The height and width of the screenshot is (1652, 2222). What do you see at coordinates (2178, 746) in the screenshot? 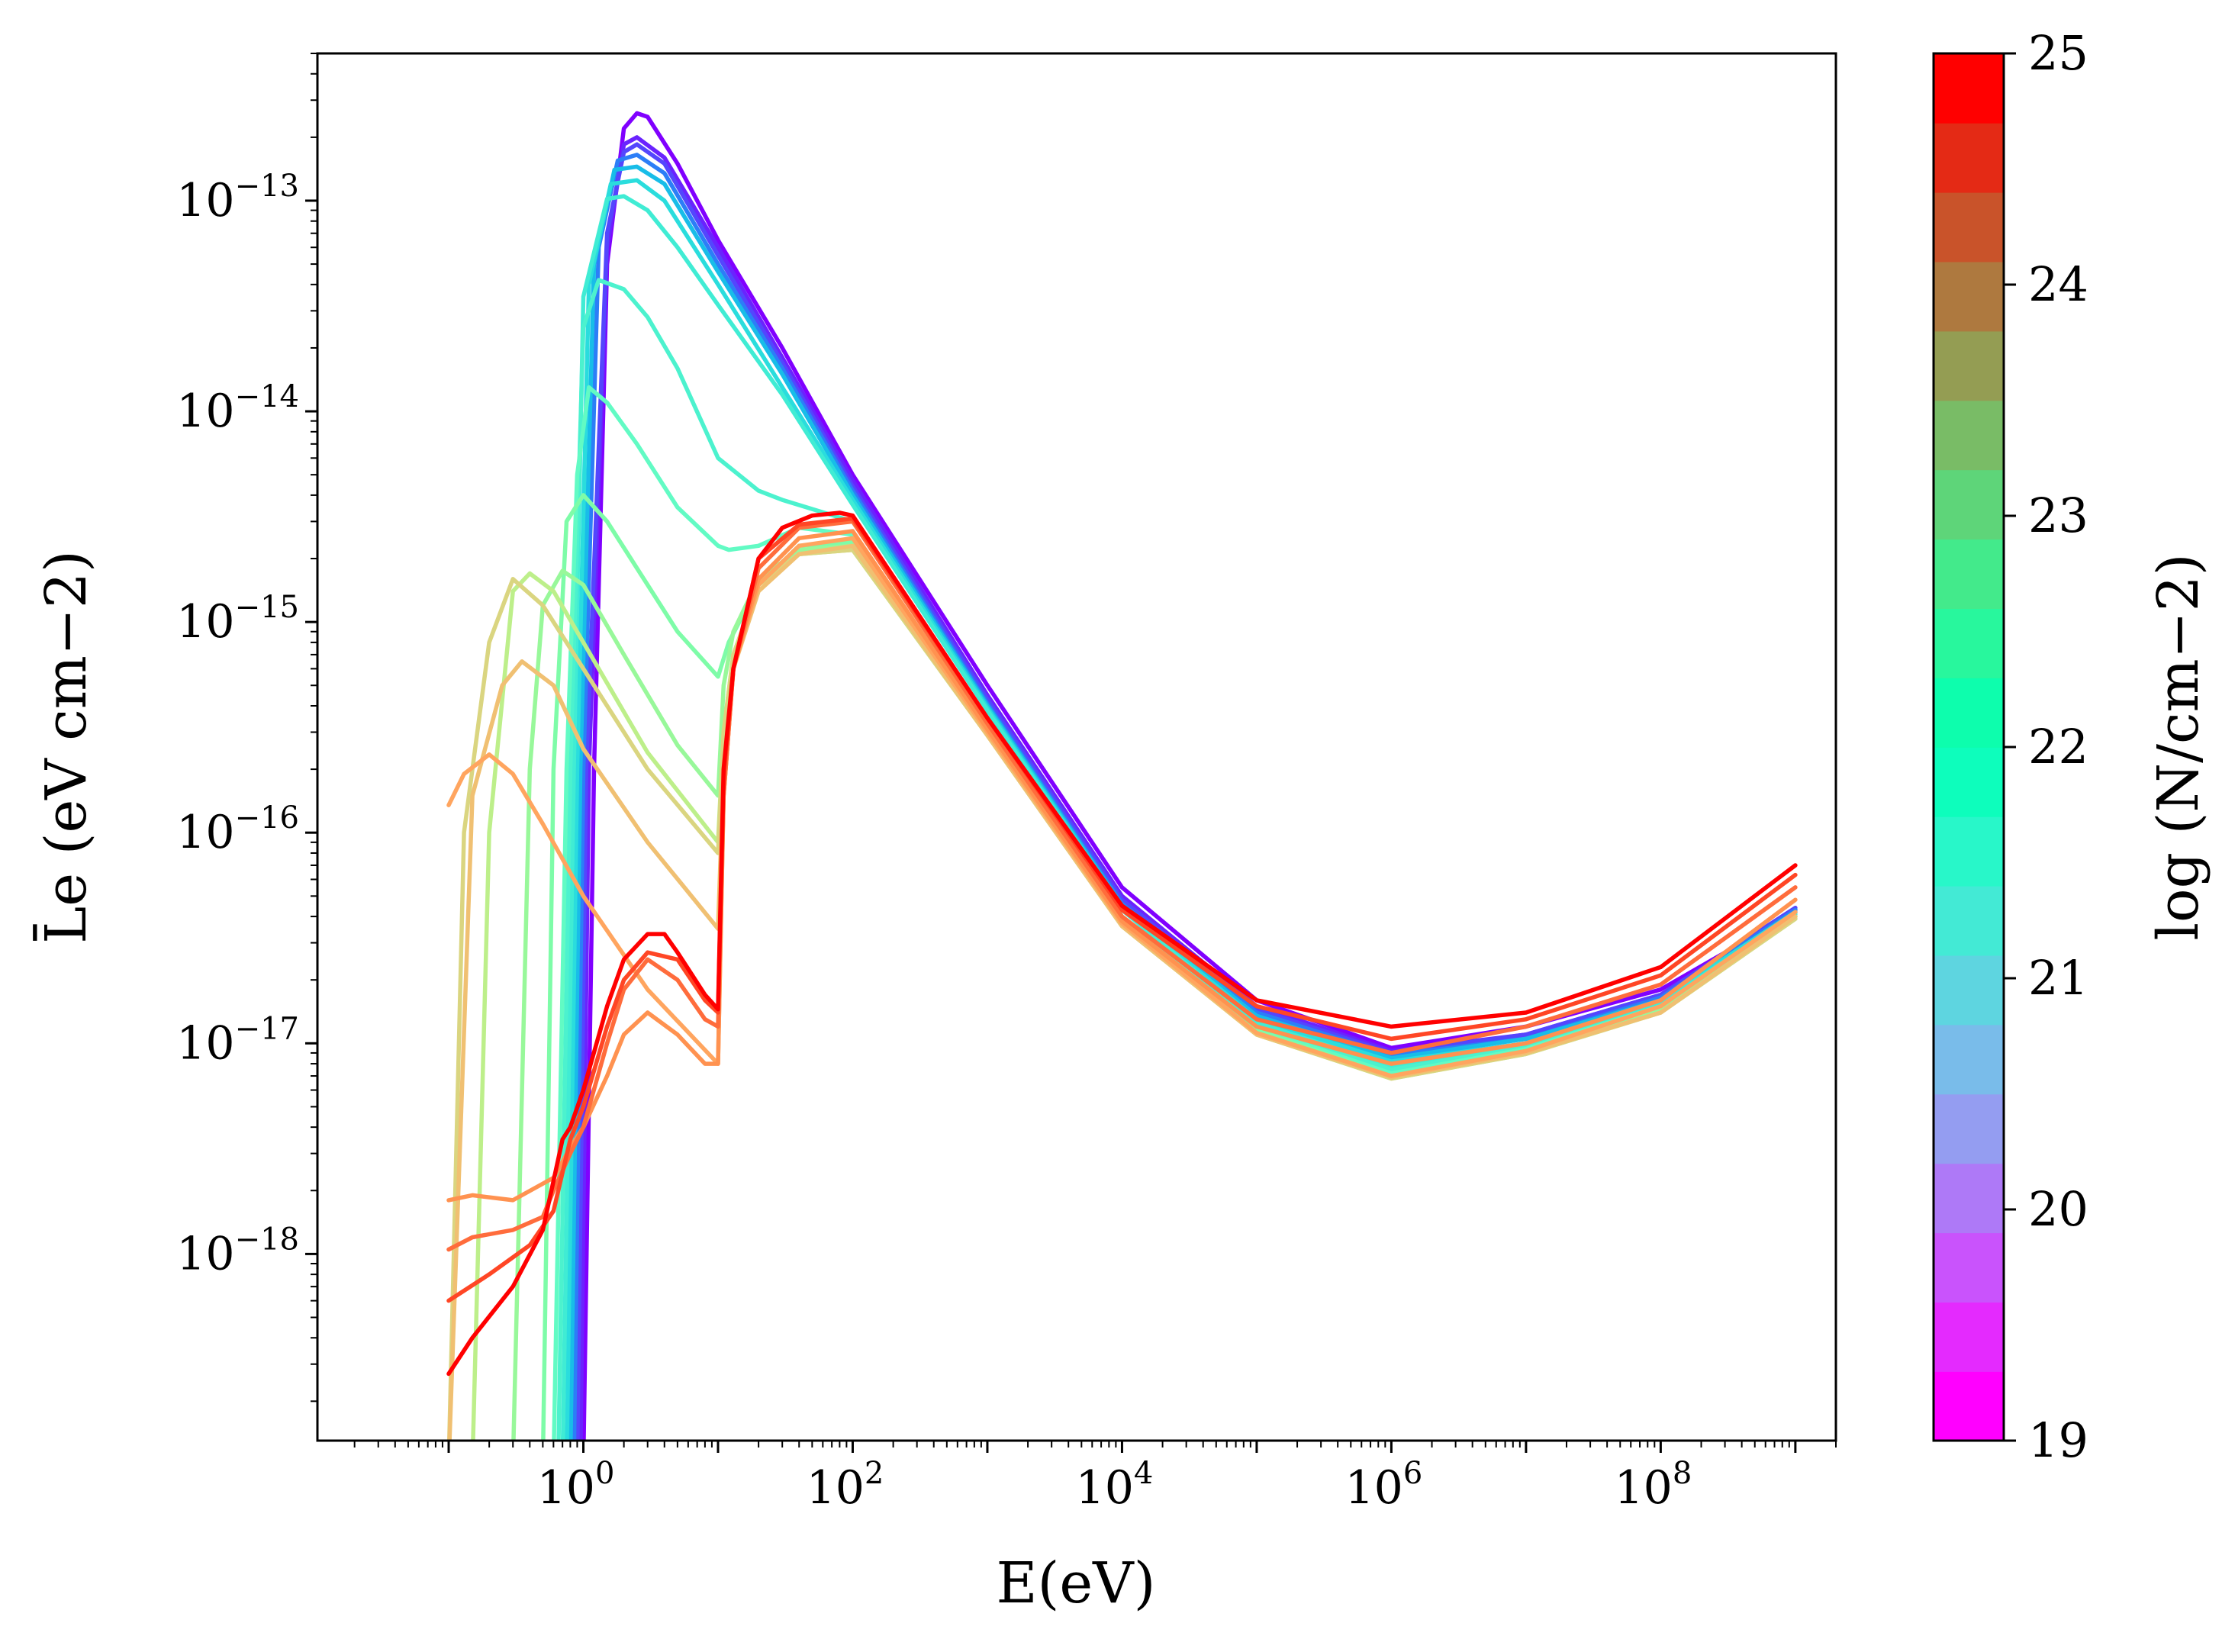
I see `colorbar-title: log (N/cm−2)` at bounding box center [2178, 746].